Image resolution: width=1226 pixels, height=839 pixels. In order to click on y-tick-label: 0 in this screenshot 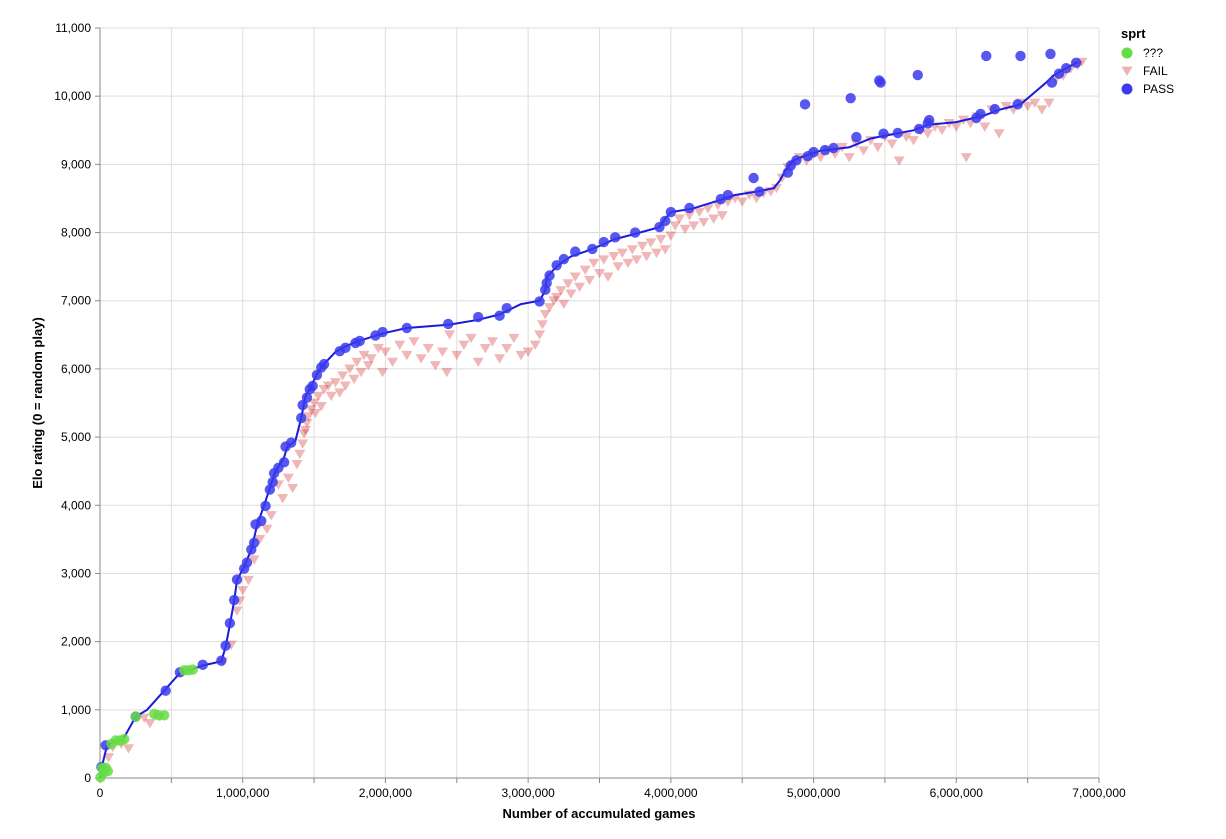, I will do `click(87, 778)`.